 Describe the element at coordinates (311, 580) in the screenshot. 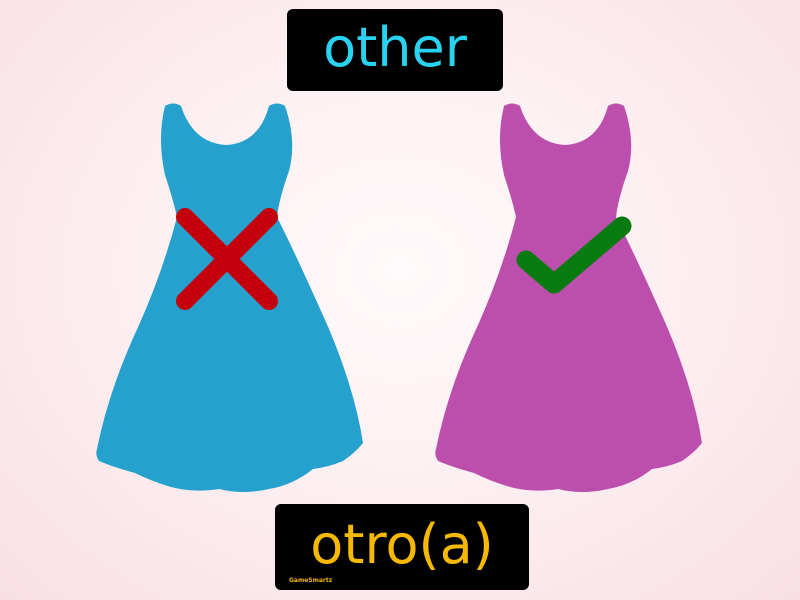

I see `brand-logo-text: GameSmartz` at that location.